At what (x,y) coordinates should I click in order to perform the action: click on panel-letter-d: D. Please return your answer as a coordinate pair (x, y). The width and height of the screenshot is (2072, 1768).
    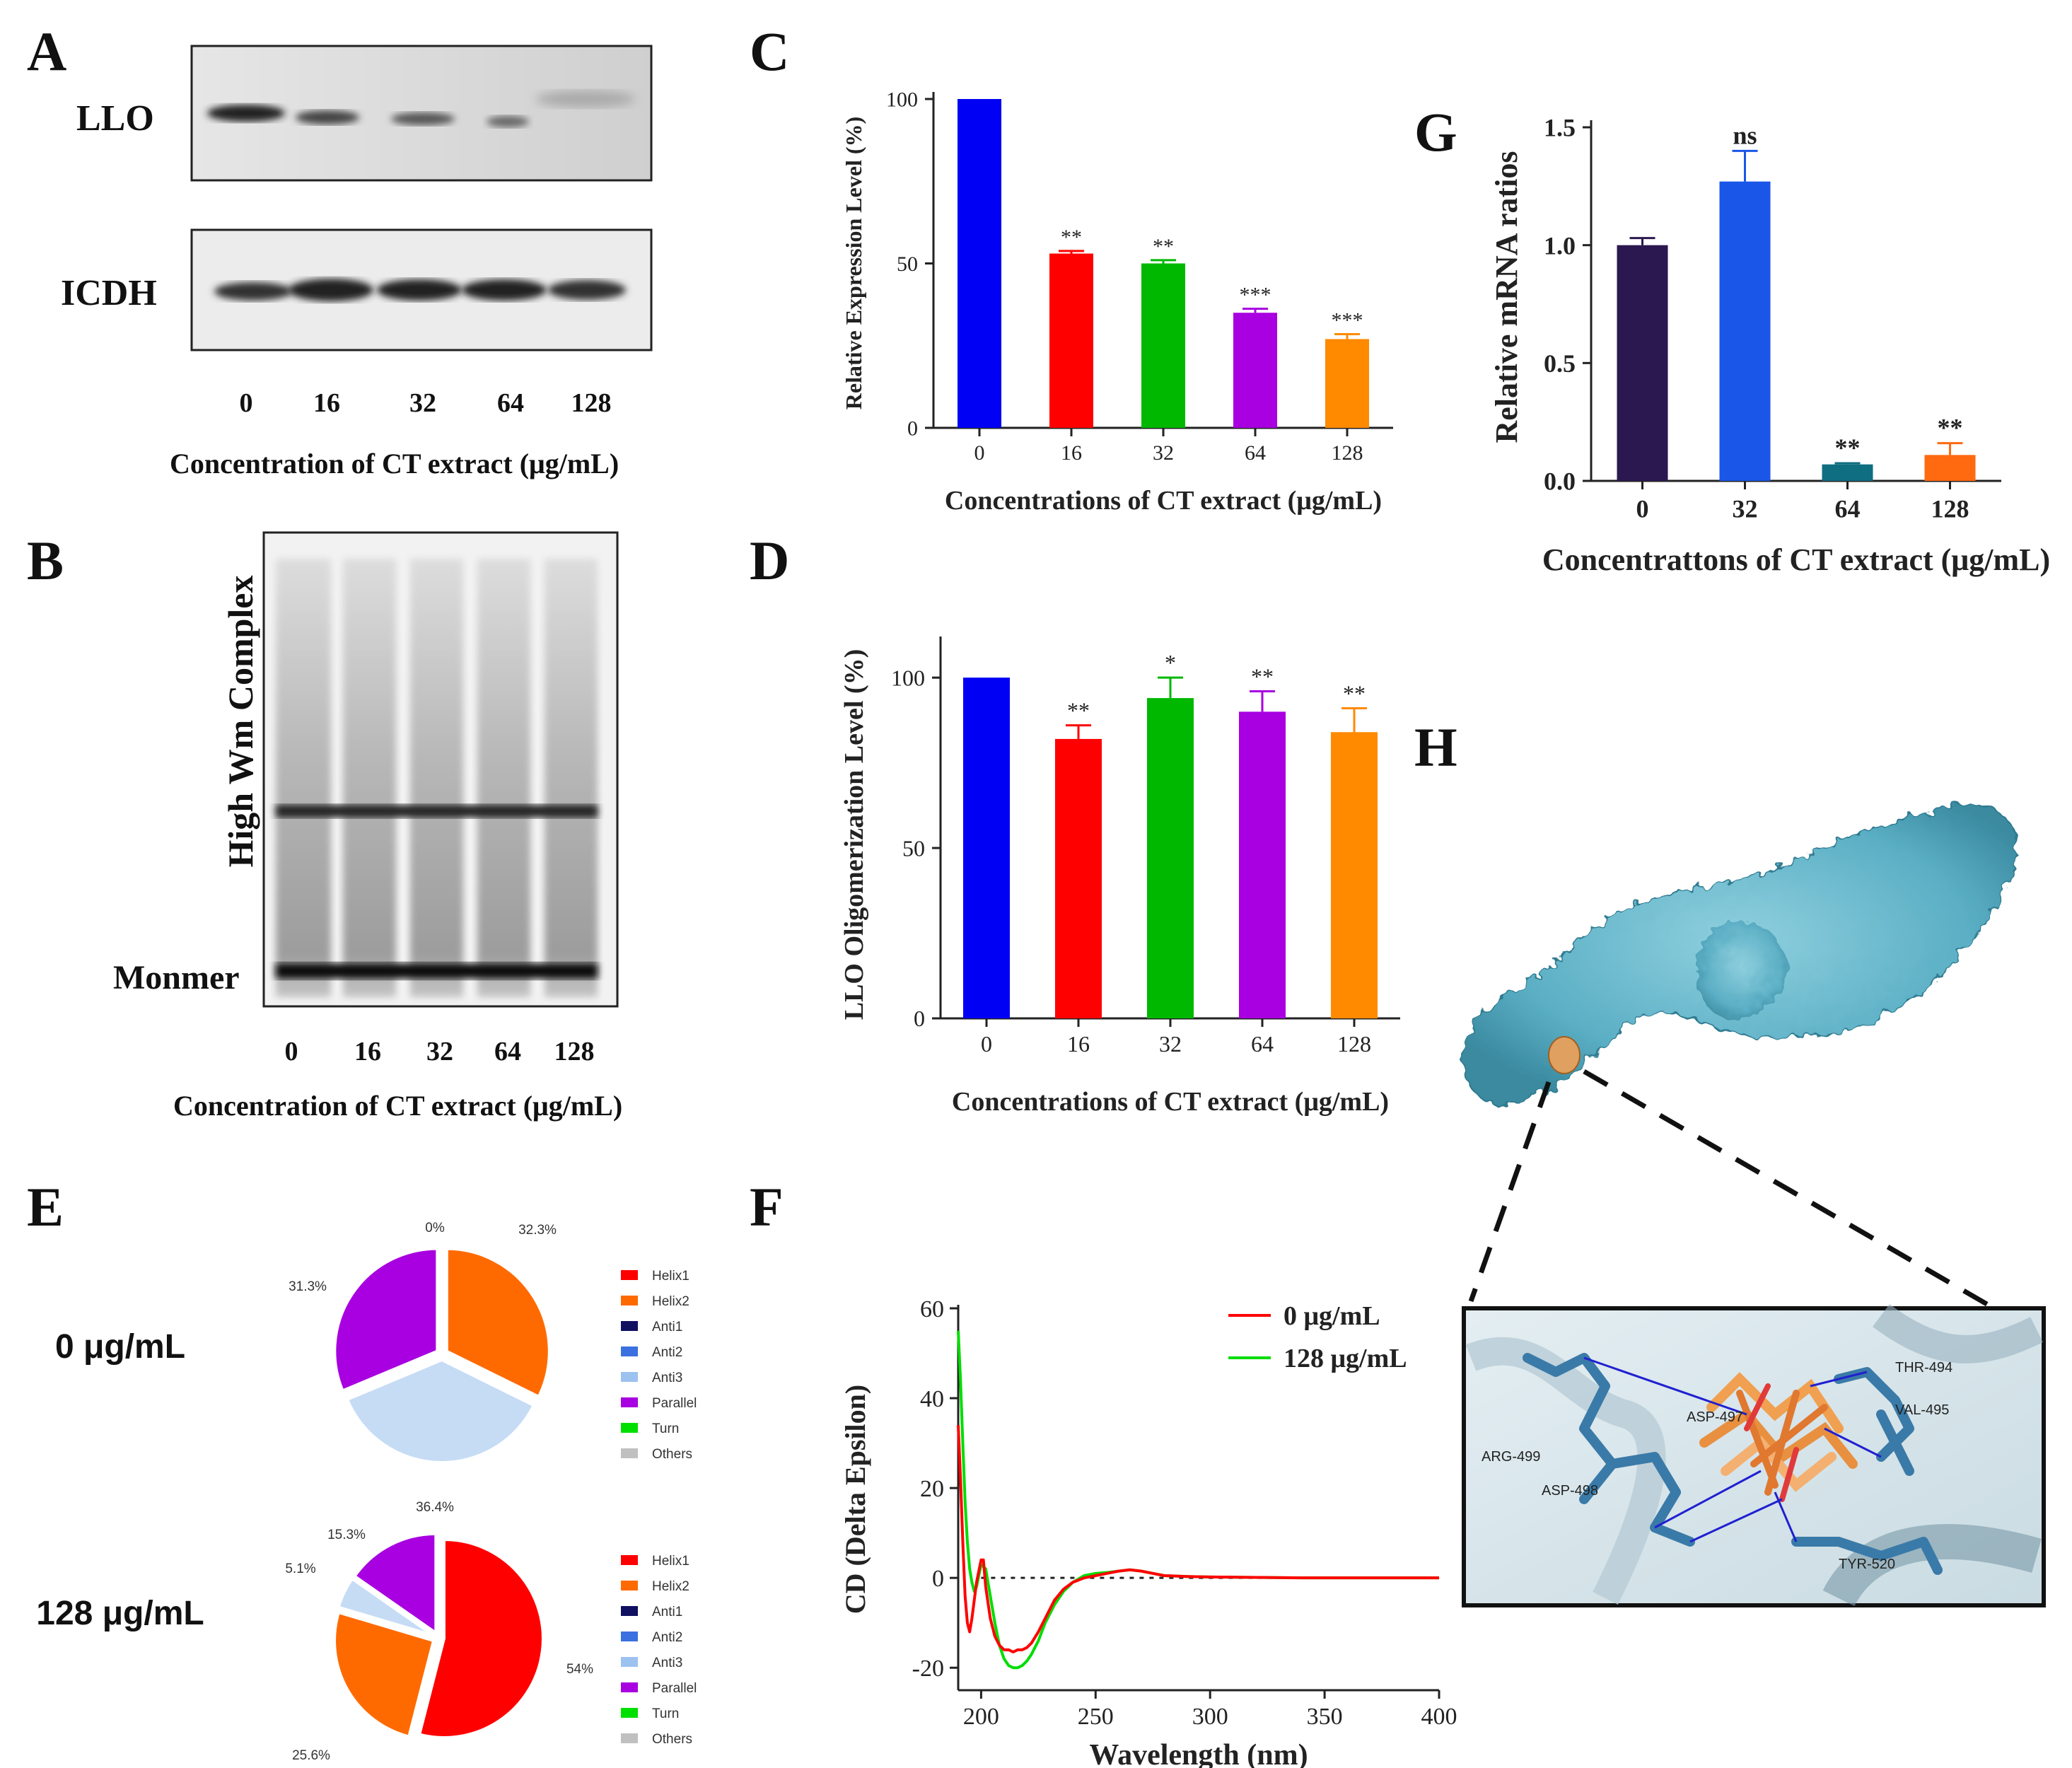
    Looking at the image, I should click on (770, 561).